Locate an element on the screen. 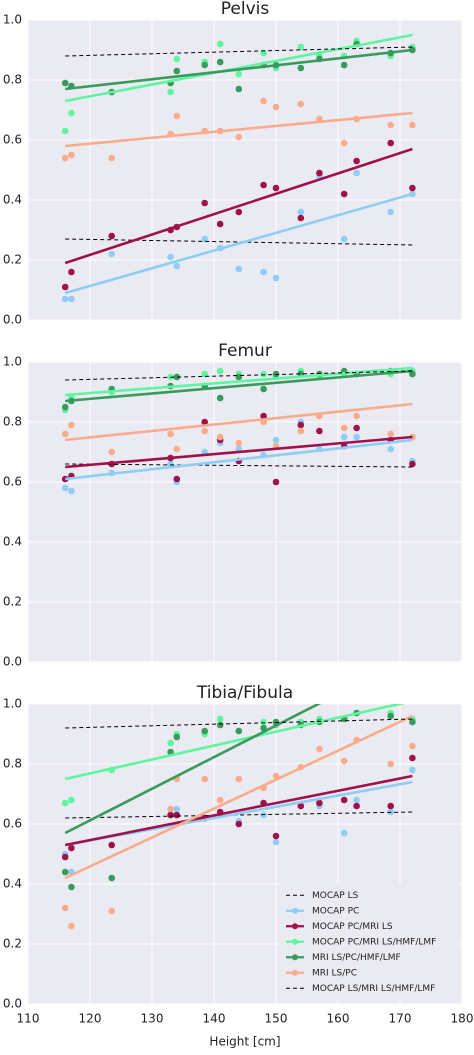  y-tick-label: 0.6 is located at coordinates (12, 482).